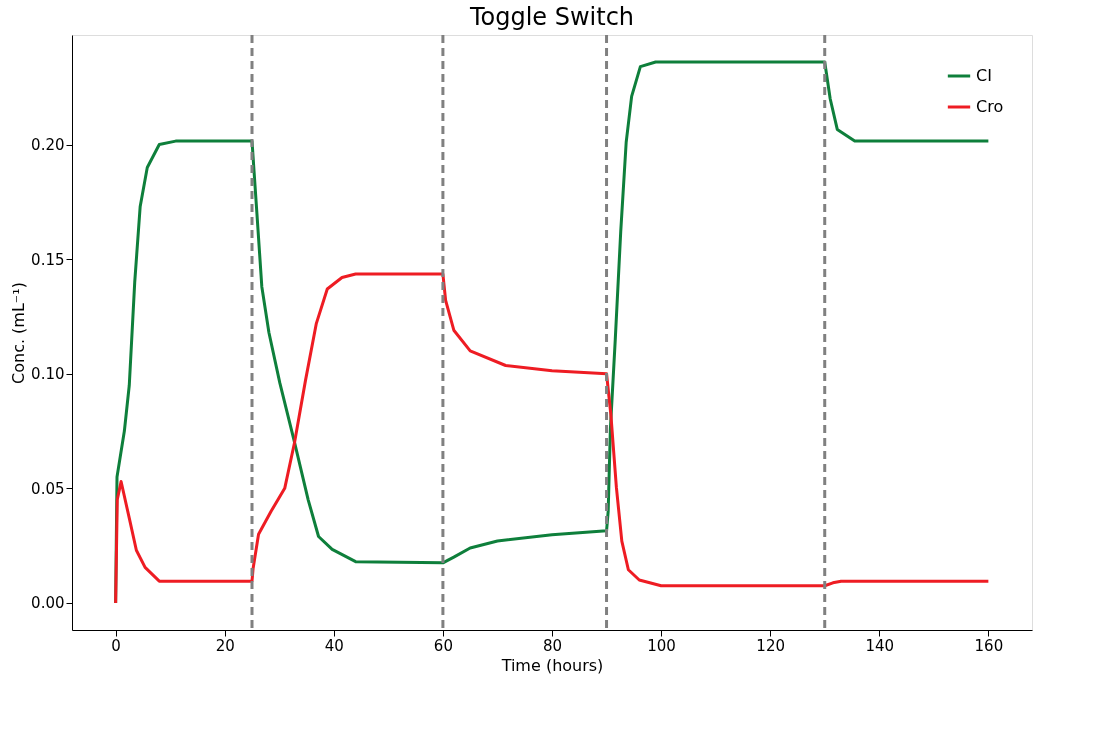 The width and height of the screenshot is (1102, 733). What do you see at coordinates (48, 259) in the screenshot?
I see `y-tick-label: 0.15` at bounding box center [48, 259].